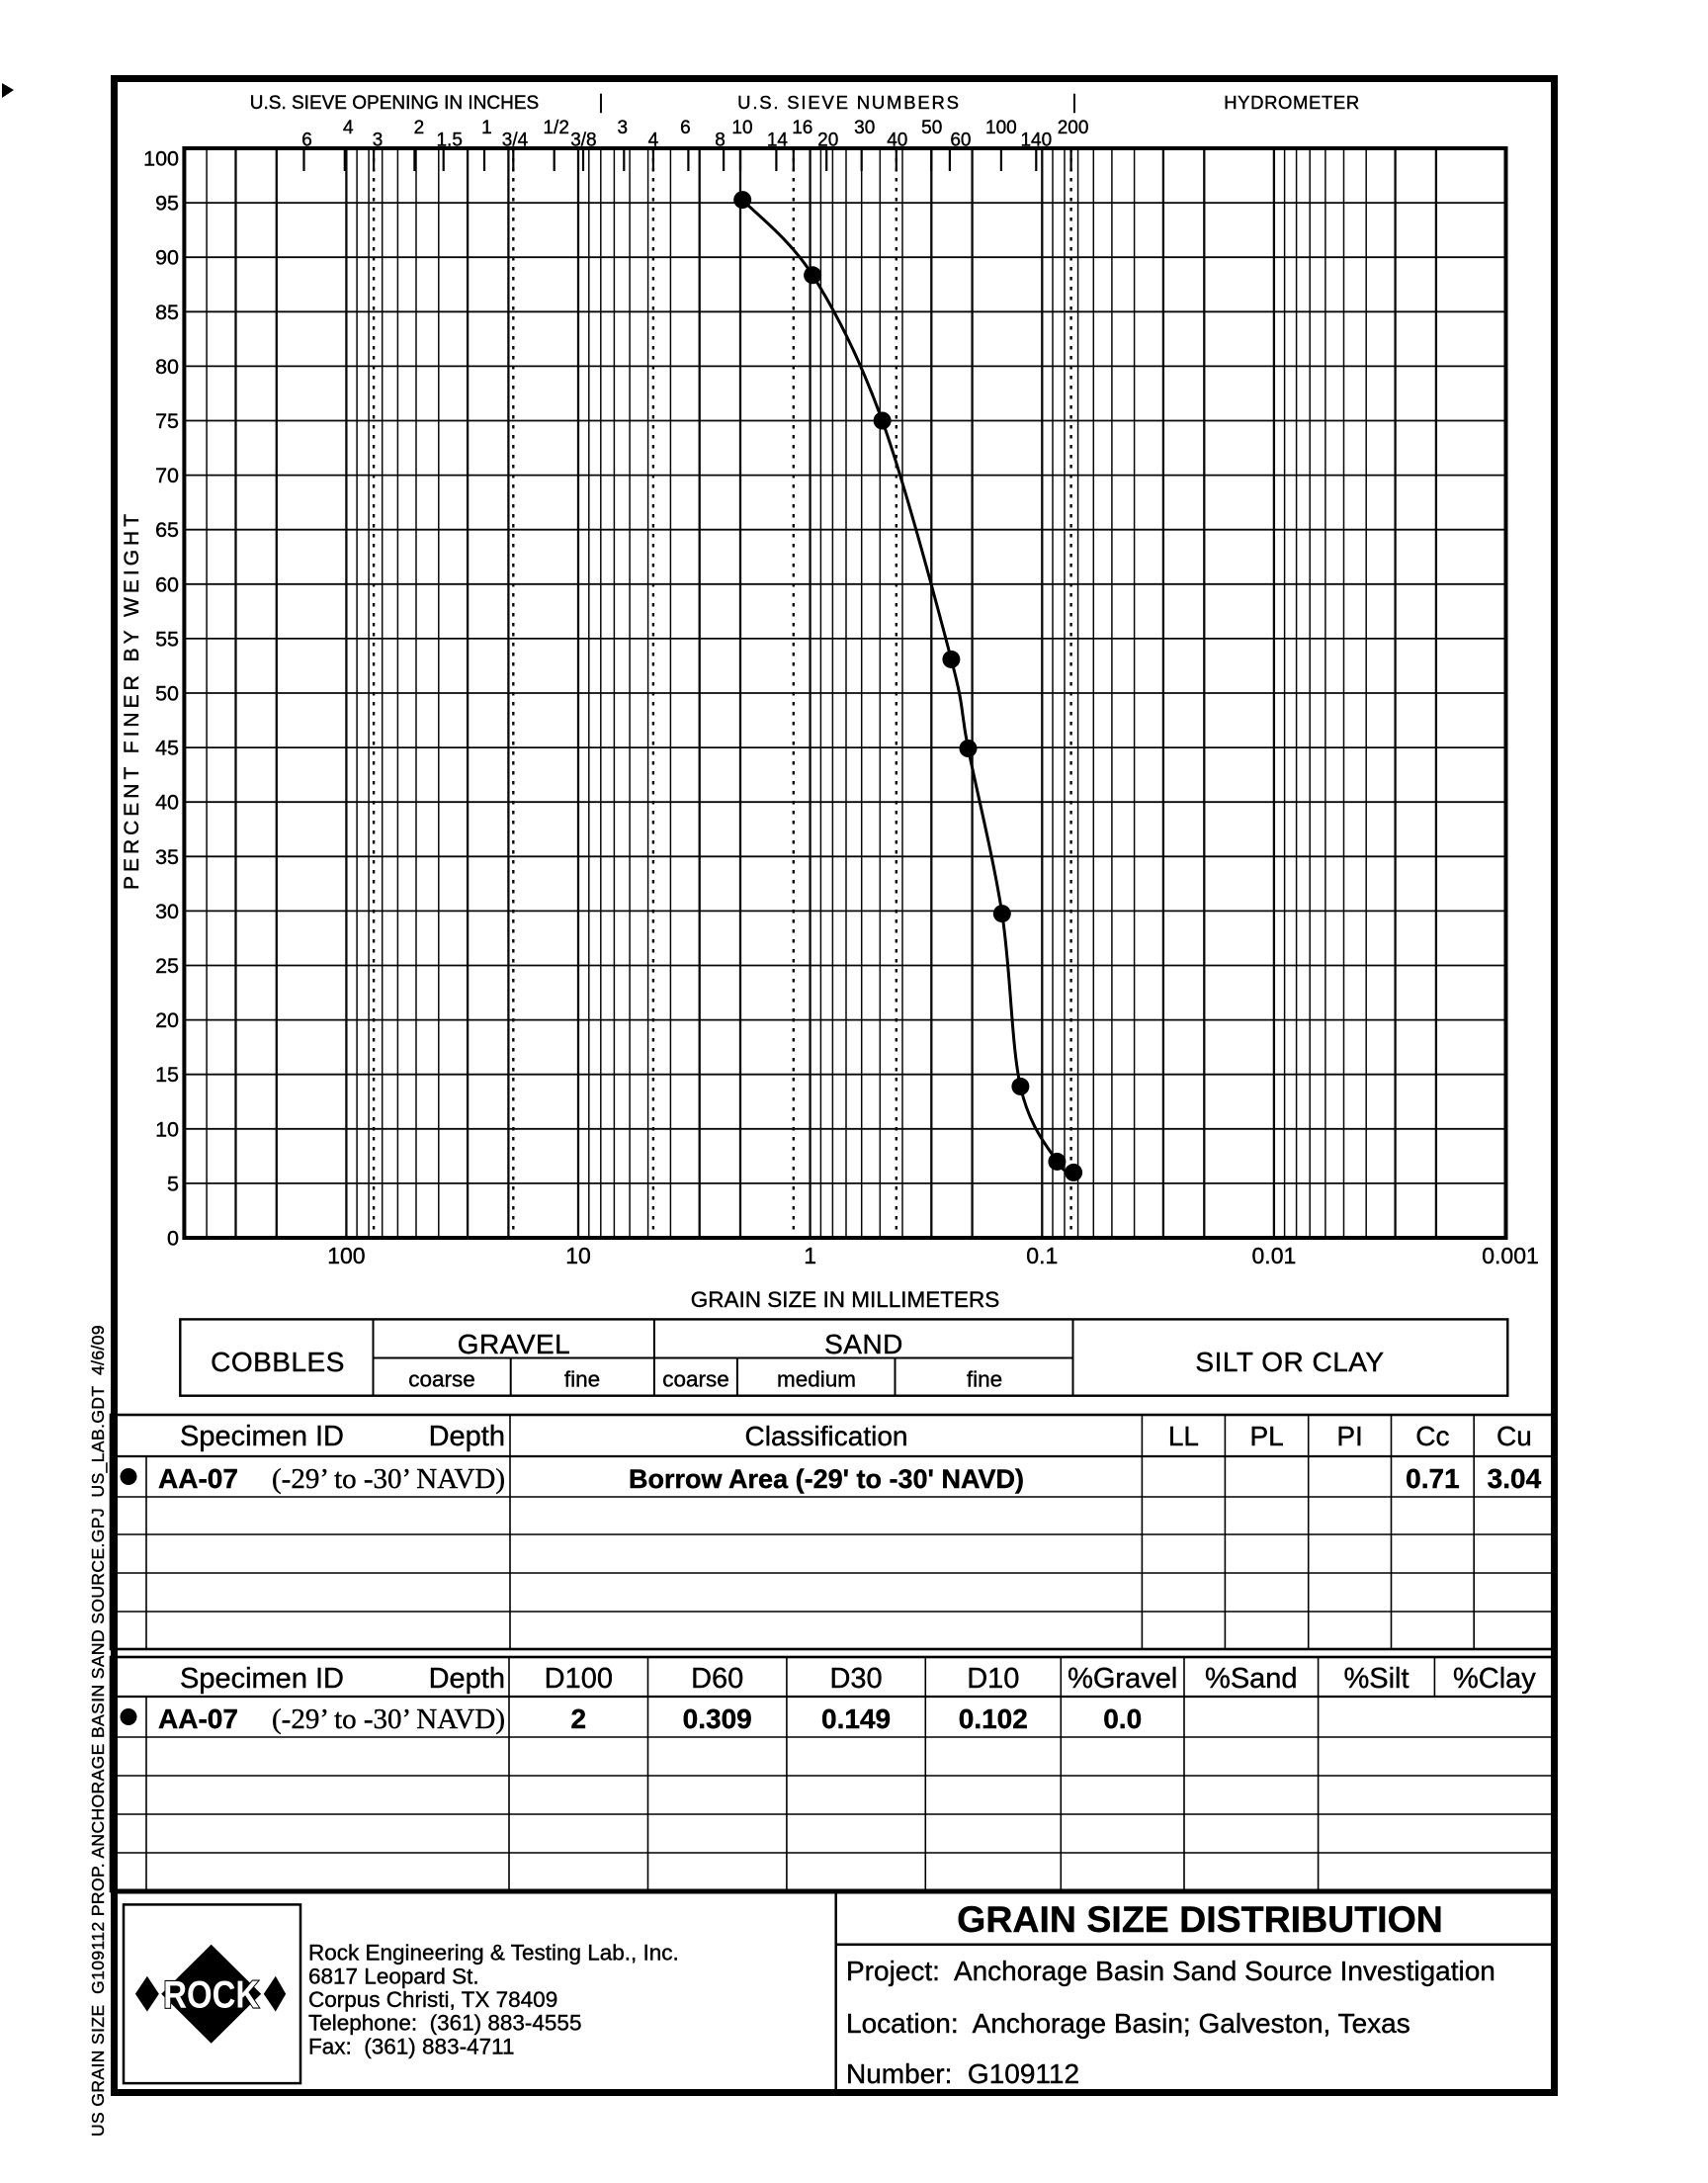 The image size is (1708, 2183). What do you see at coordinates (167, 475) in the screenshot?
I see `svg-text: 70` at bounding box center [167, 475].